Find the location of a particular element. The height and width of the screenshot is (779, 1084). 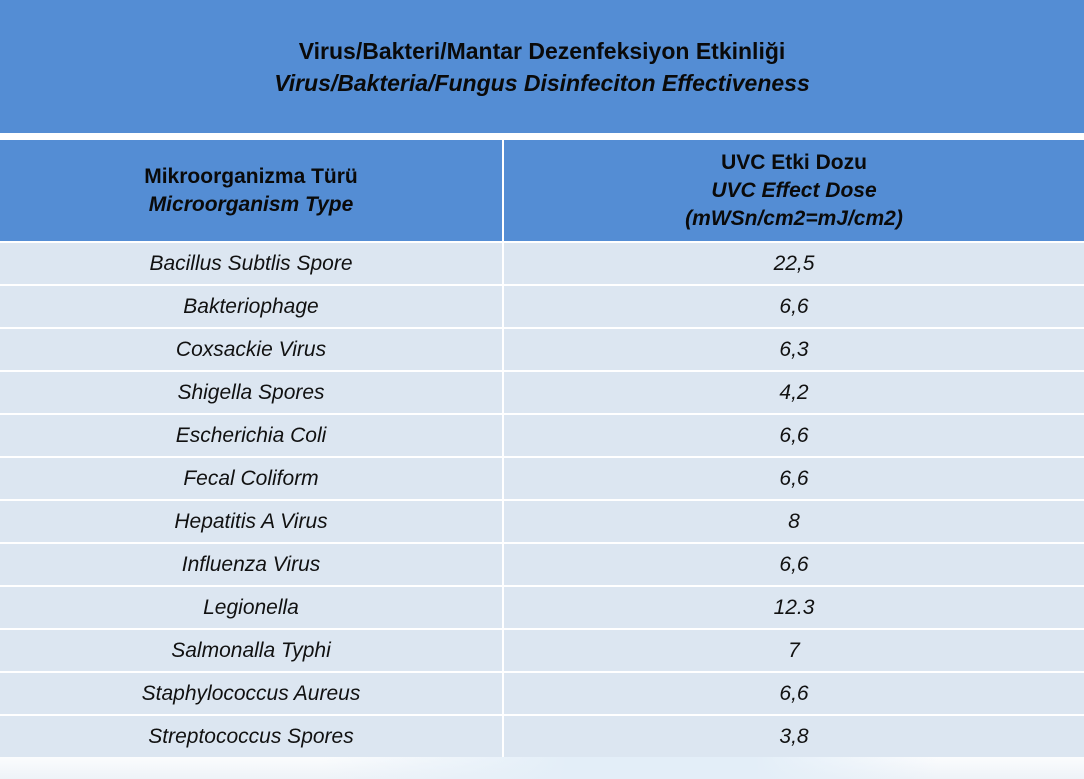

dose-cell: 7 is located at coordinates (793, 650).